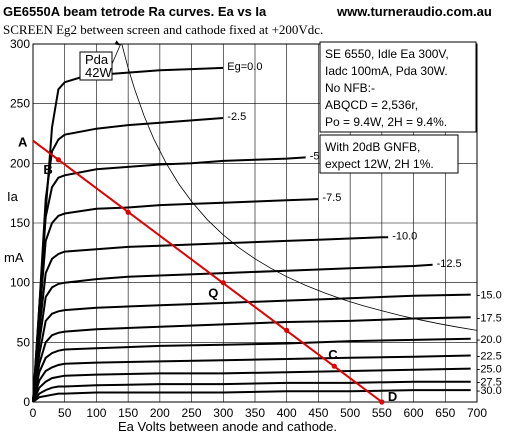  I want to click on y-tick-label: 100, so click(20, 283).